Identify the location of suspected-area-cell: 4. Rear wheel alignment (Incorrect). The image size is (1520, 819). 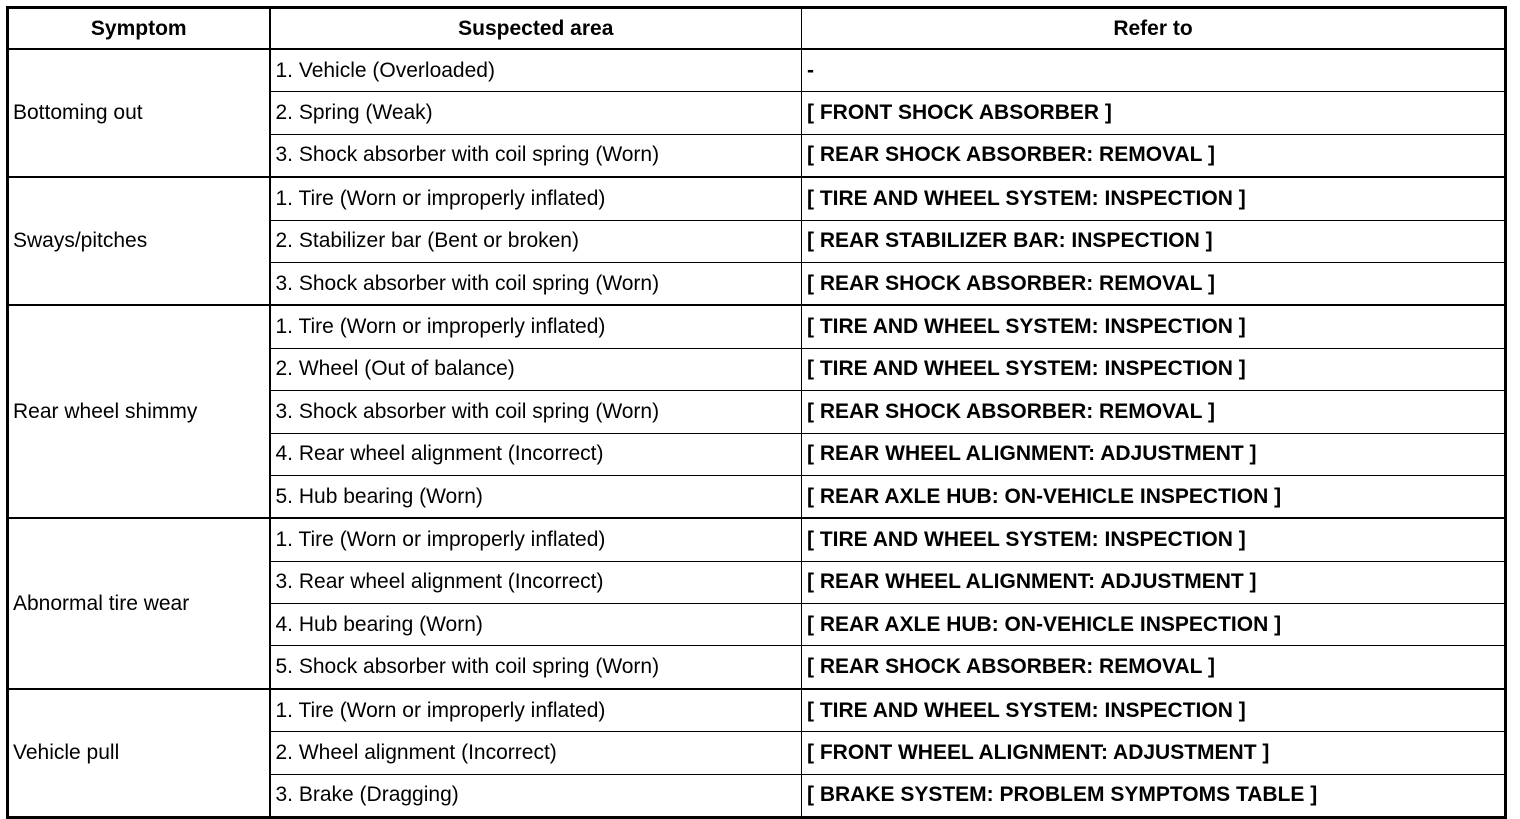
(535, 454).